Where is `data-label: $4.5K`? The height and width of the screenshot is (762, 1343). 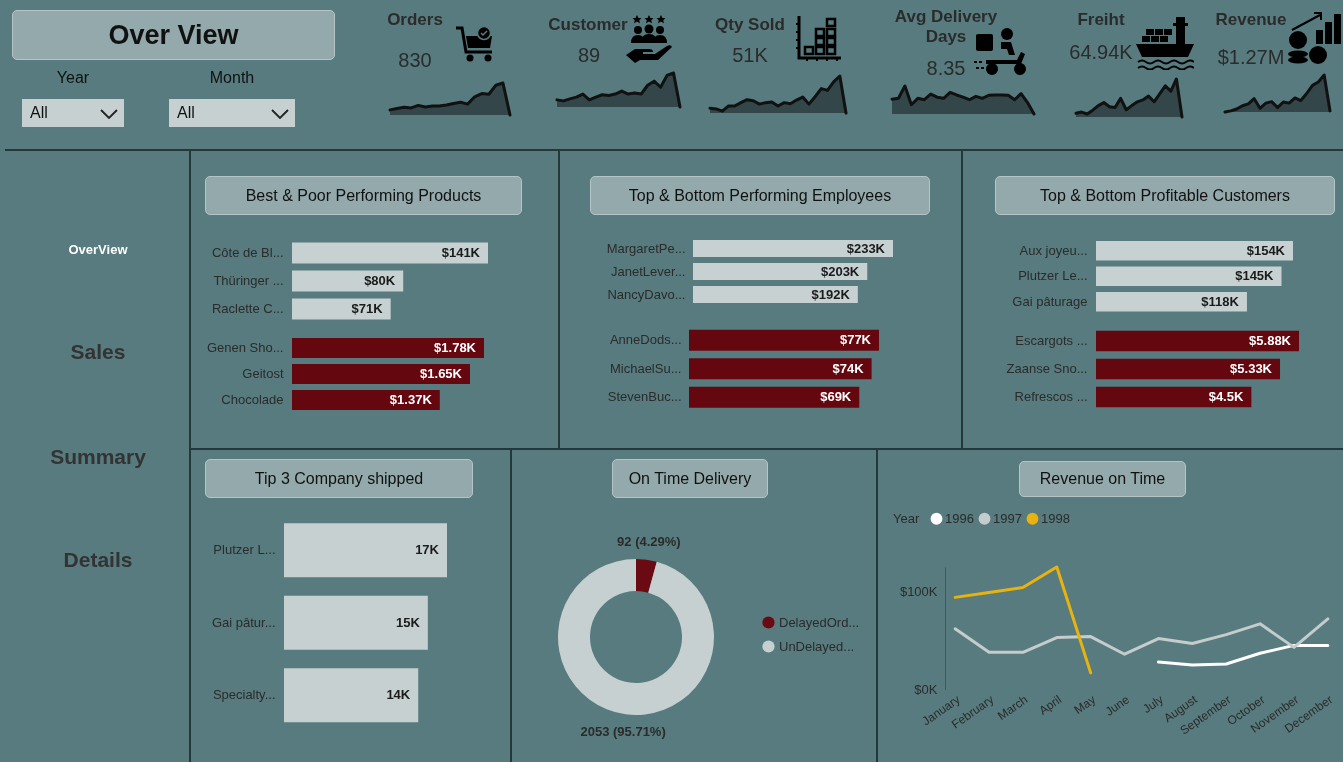
data-label: $4.5K is located at coordinates (1226, 397).